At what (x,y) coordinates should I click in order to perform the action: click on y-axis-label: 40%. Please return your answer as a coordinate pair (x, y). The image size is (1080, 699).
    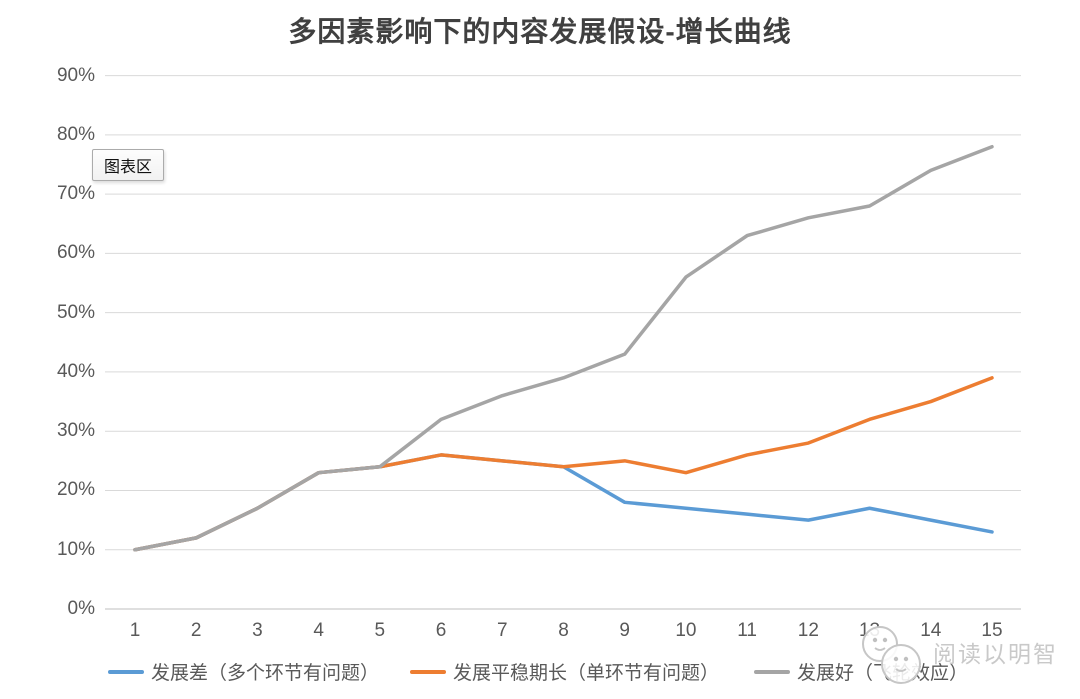
    Looking at the image, I should click on (75, 371).